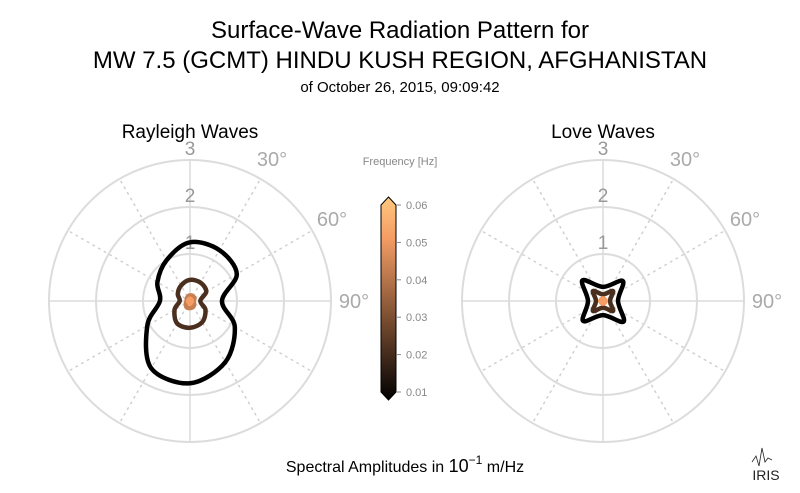  Describe the element at coordinates (400, 278) in the screenshot. I see `frequency-colorbar: Frequency [Hz] 0.01 0.02 0.03 0.04 0.05 0.06` at that location.